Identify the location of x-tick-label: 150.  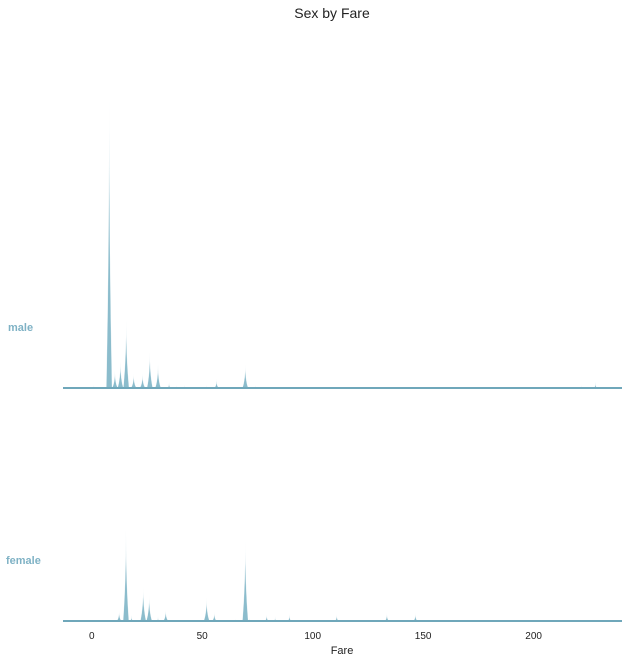
(423, 636).